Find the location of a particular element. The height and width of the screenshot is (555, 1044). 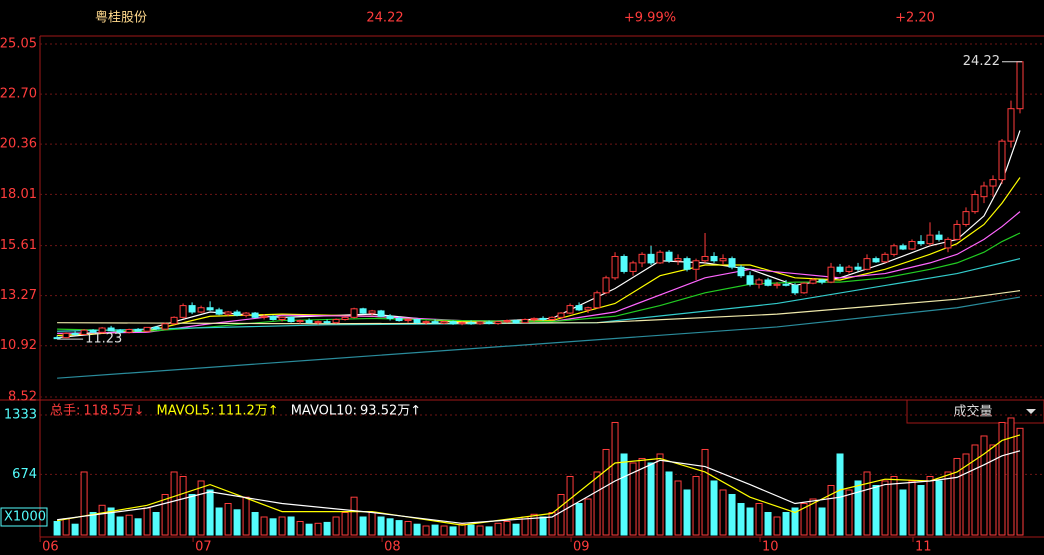

dropdown-arrow is located at coordinates (1031, 411).